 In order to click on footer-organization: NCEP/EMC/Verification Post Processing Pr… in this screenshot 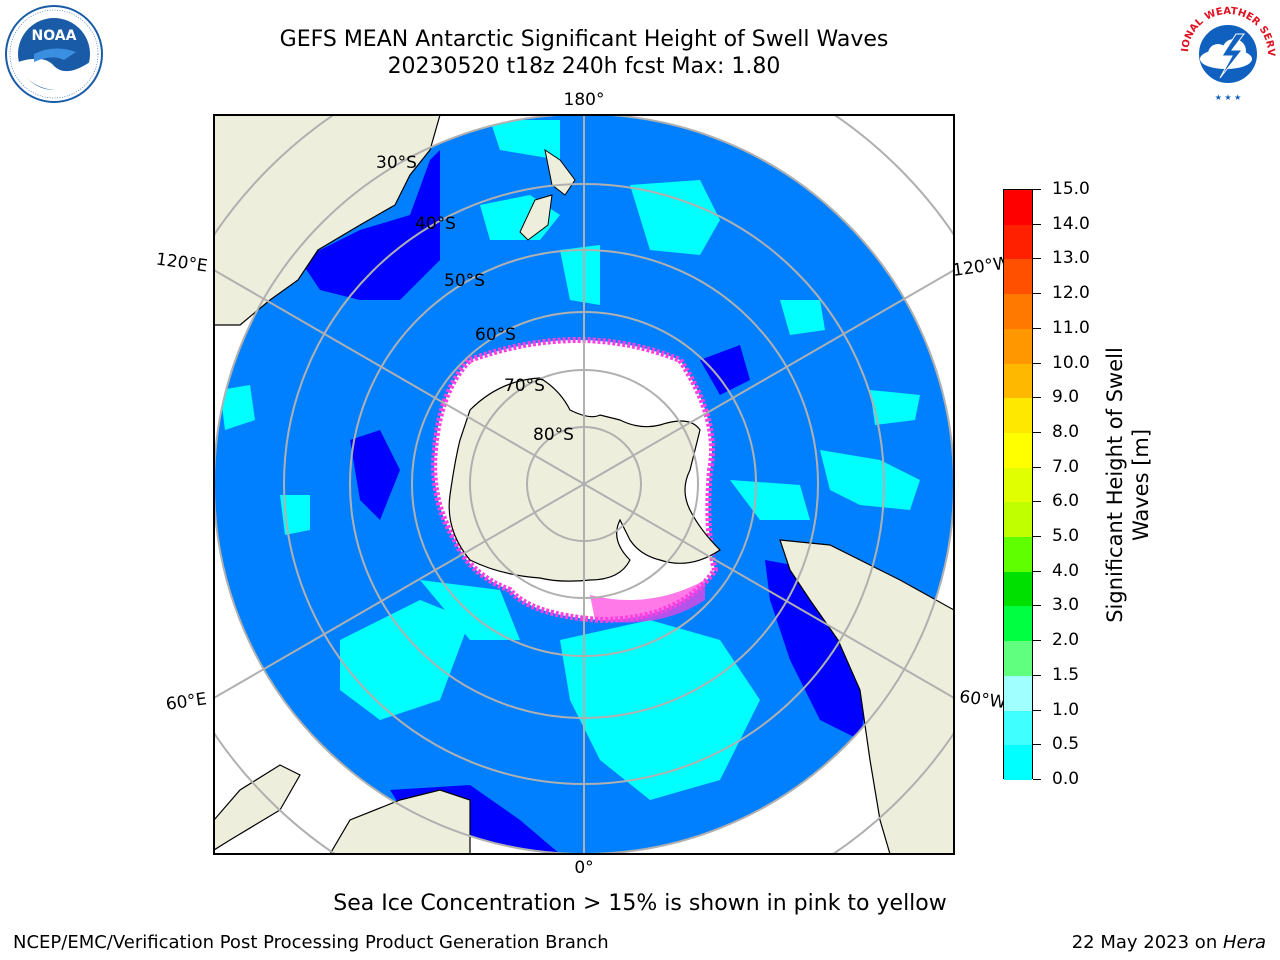, I will do `click(311, 942)`.